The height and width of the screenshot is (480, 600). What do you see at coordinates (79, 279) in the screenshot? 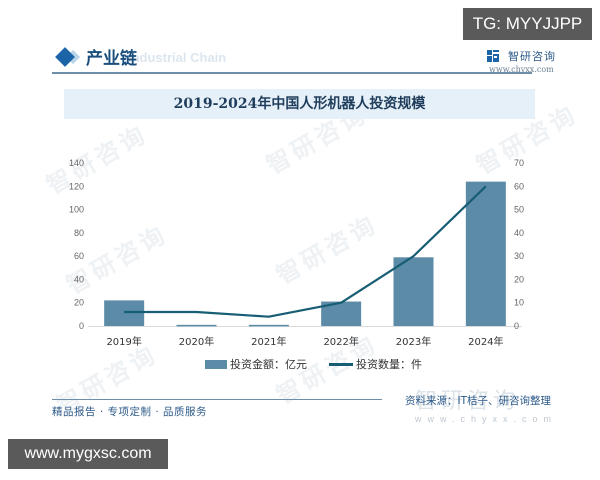
I see `y-left-tick-label: 40` at bounding box center [79, 279].